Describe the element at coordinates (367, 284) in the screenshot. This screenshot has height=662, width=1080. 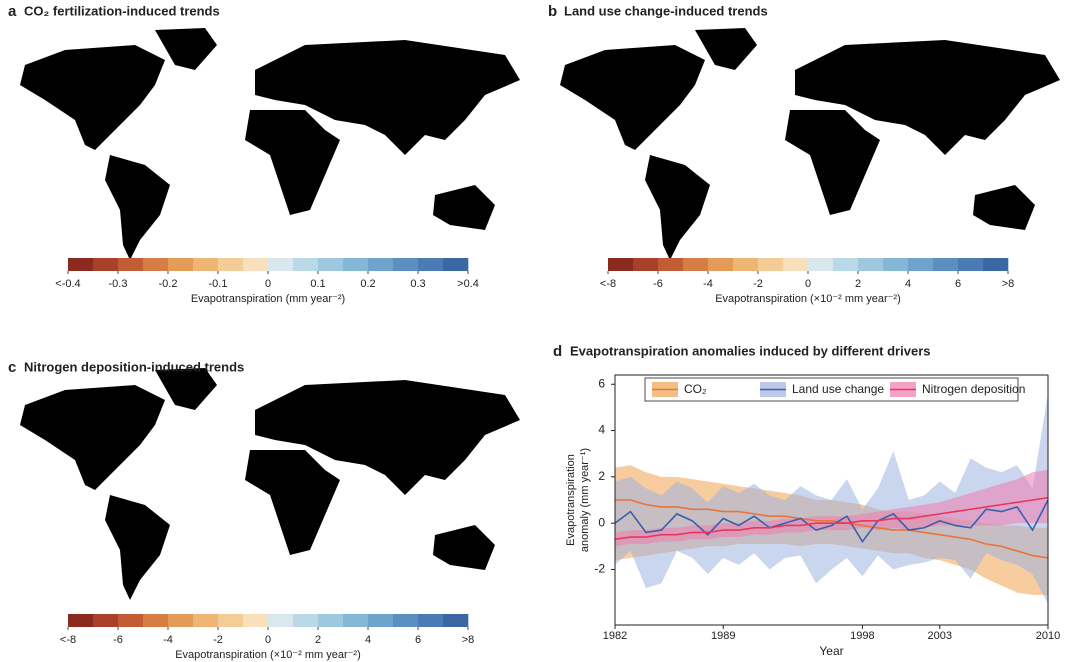
I see `colorbar-tick-label: 0.2` at that location.